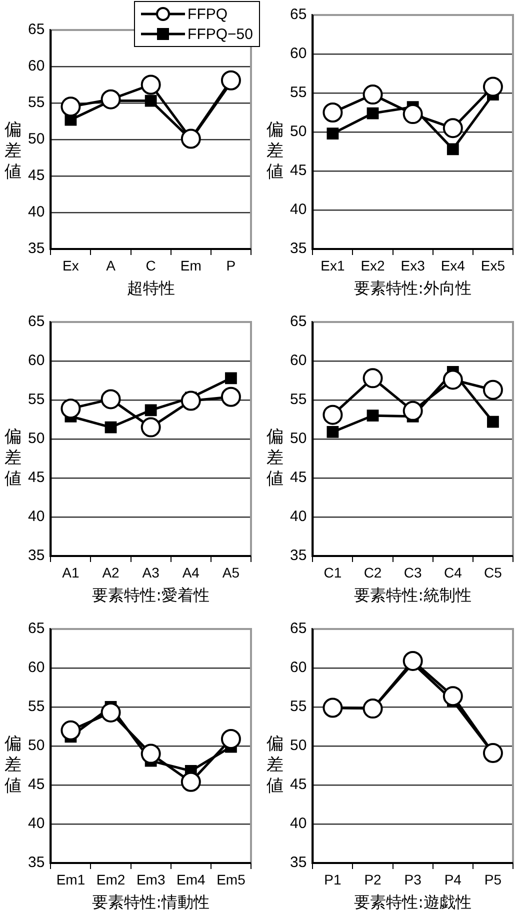 This screenshot has width=524, height=921. I want to click on x-tick-label: C2, so click(373, 572).